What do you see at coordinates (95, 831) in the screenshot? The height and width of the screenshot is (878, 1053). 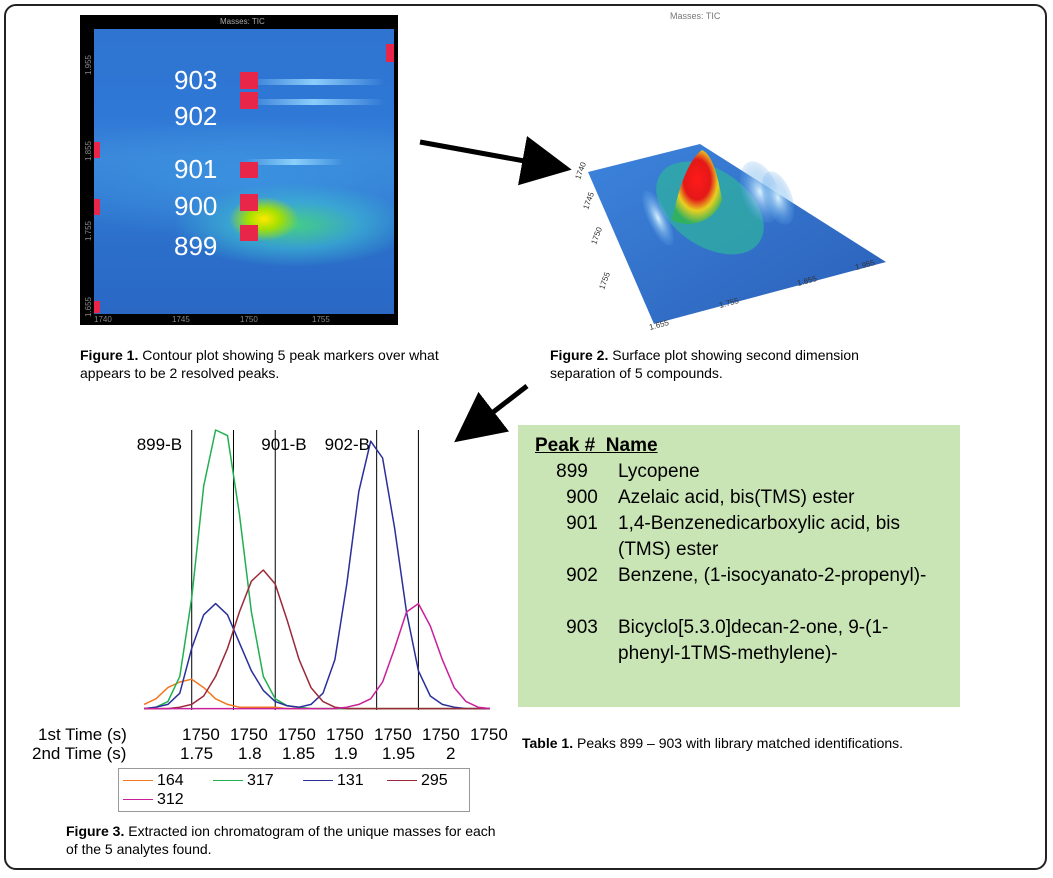 I see `figure3-caption-bold: Figure 3.` at bounding box center [95, 831].